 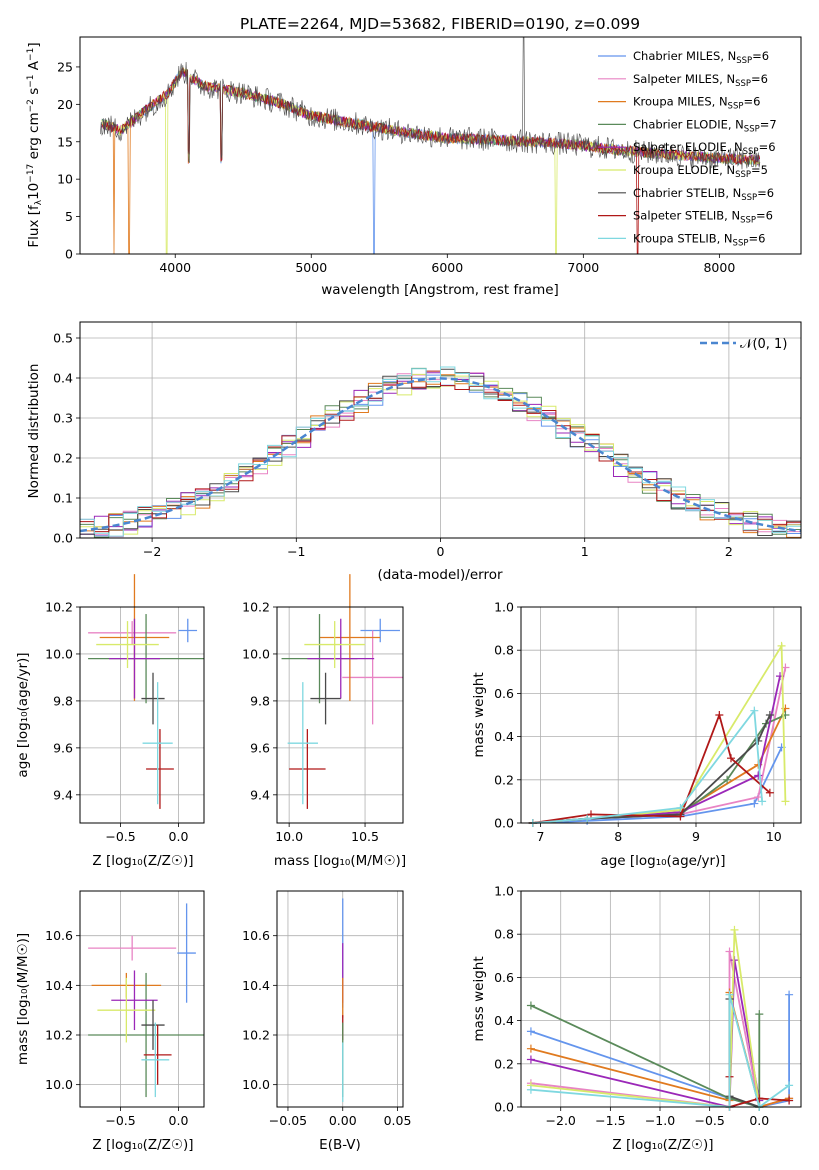 What do you see at coordinates (504, 1107) in the screenshot?
I see `wZ-ytick-label: 0.0` at bounding box center [504, 1107].